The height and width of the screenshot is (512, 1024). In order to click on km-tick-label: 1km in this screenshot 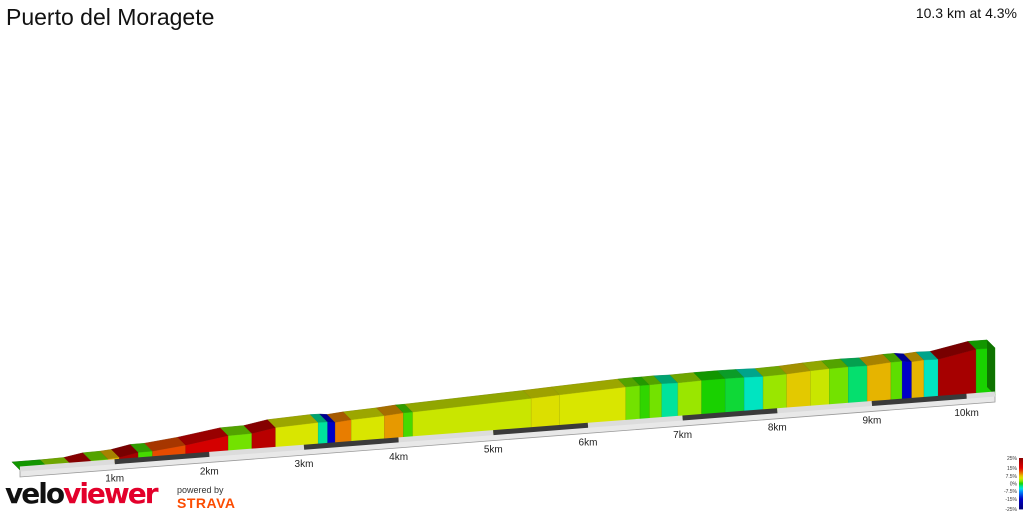, I will do `click(114, 479)`.